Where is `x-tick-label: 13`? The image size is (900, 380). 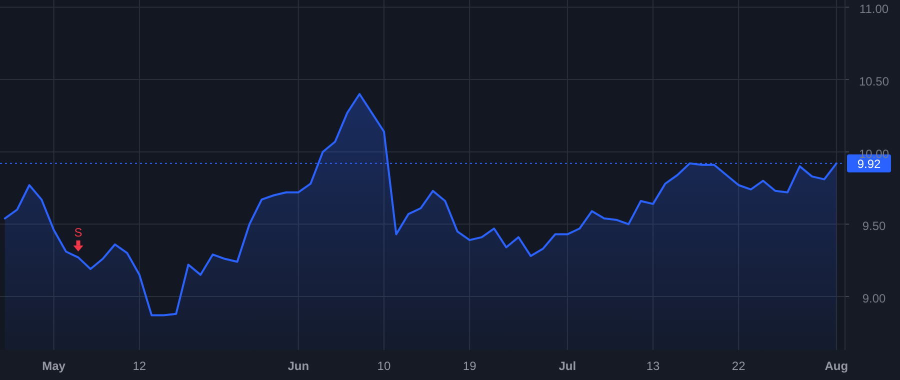 x-tick-label: 13 is located at coordinates (653, 366).